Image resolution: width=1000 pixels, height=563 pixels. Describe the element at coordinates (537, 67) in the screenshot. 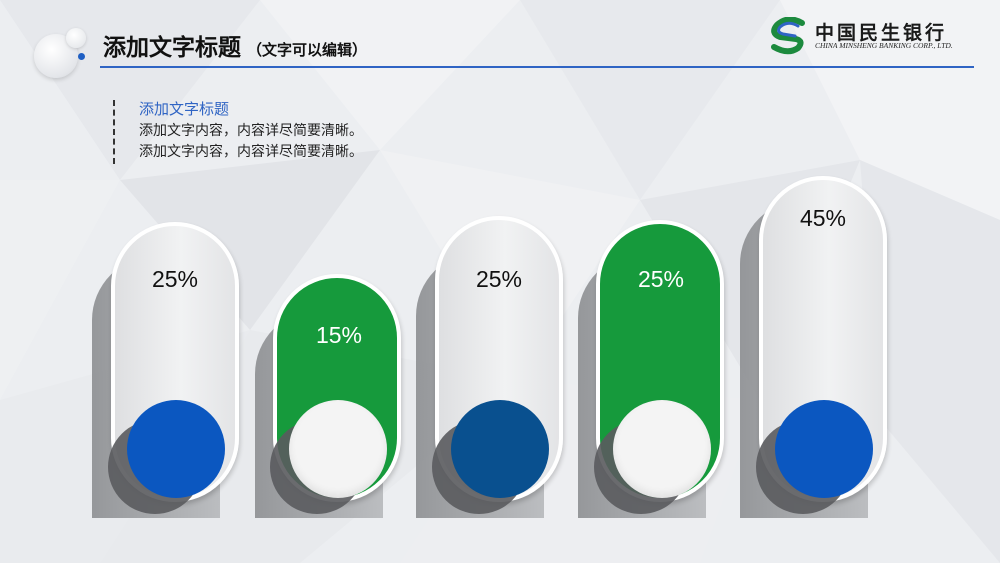

I see `title-underline` at that location.